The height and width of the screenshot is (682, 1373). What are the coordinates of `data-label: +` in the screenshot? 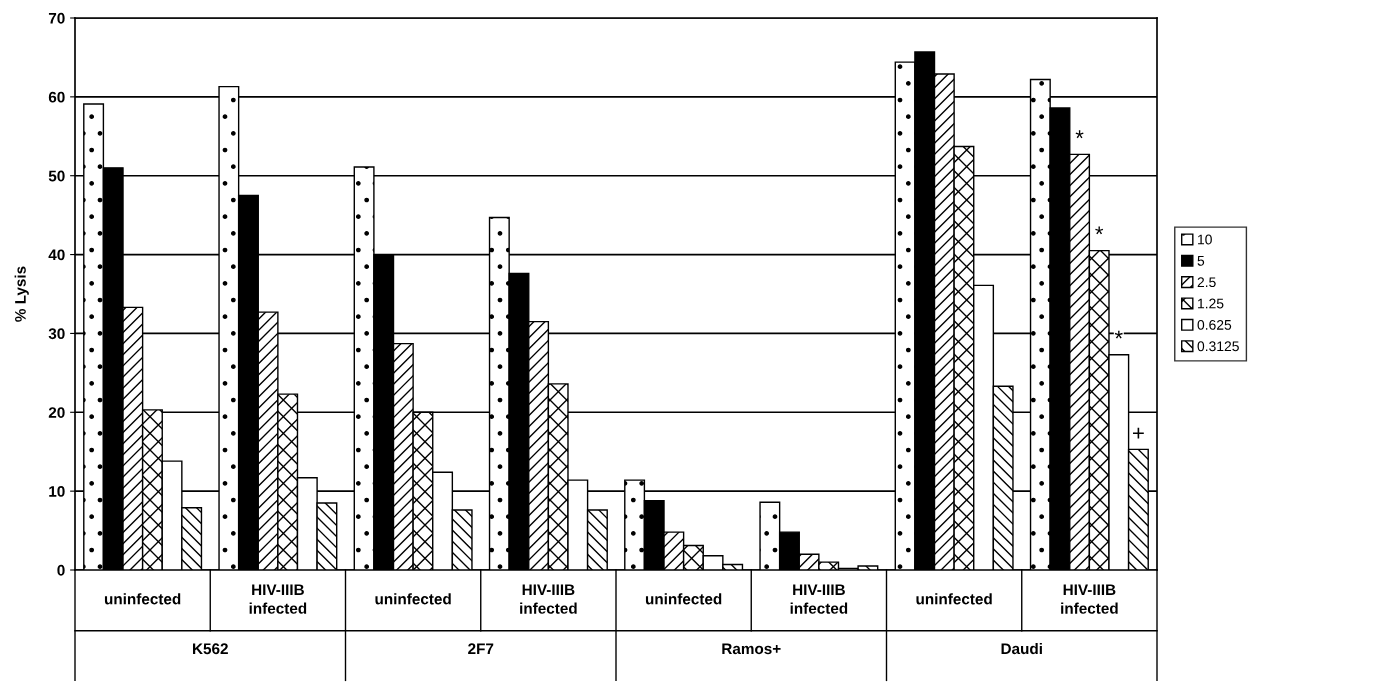 It's located at (1138, 433).